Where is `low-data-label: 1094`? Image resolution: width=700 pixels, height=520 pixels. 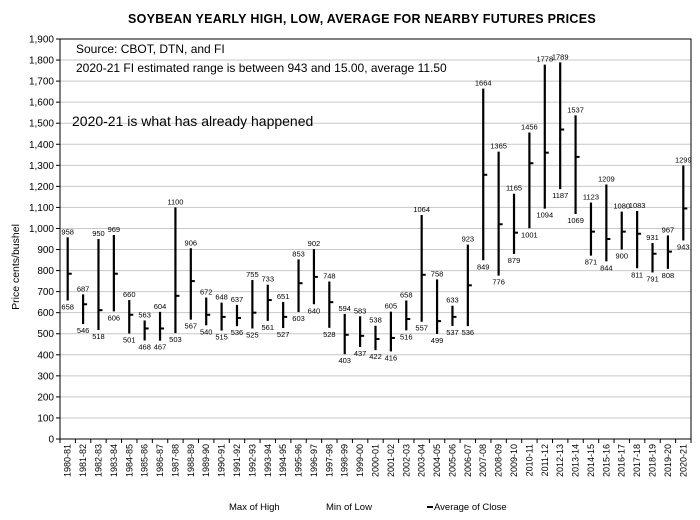
low-data-label: 1094 is located at coordinates (544, 215).